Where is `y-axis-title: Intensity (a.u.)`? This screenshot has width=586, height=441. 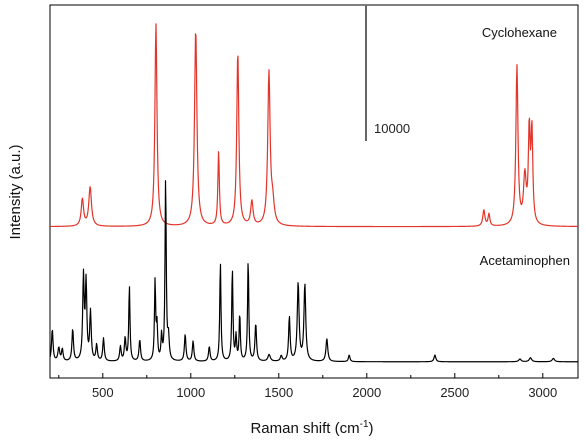
y-axis-title: Intensity (a.u.) is located at coordinates (15, 191).